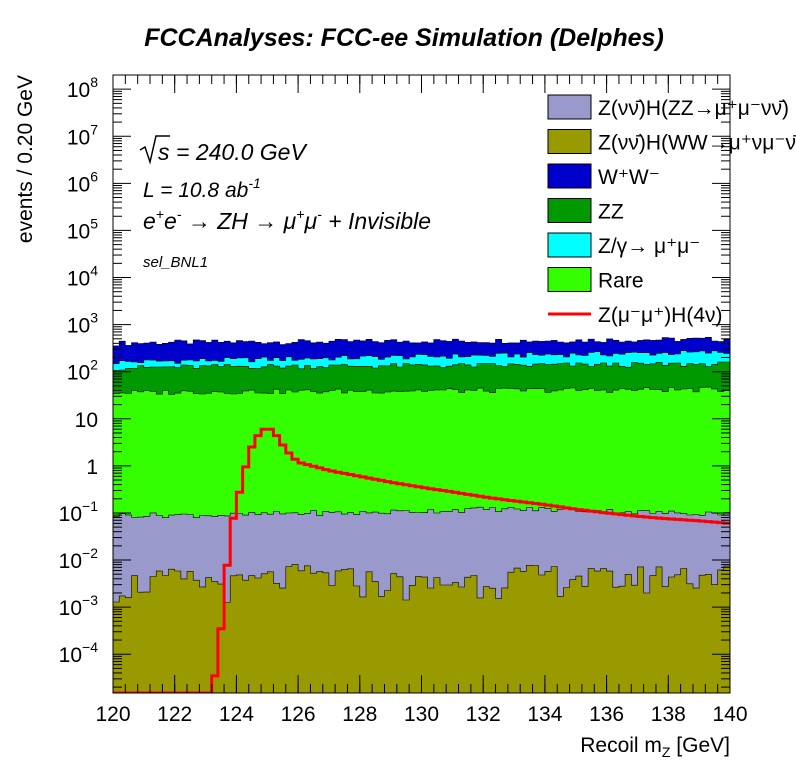 This screenshot has height=772, width=796. Describe the element at coordinates (82, 229) in the screenshot. I see `y-tick-label: 10⁵` at that location.